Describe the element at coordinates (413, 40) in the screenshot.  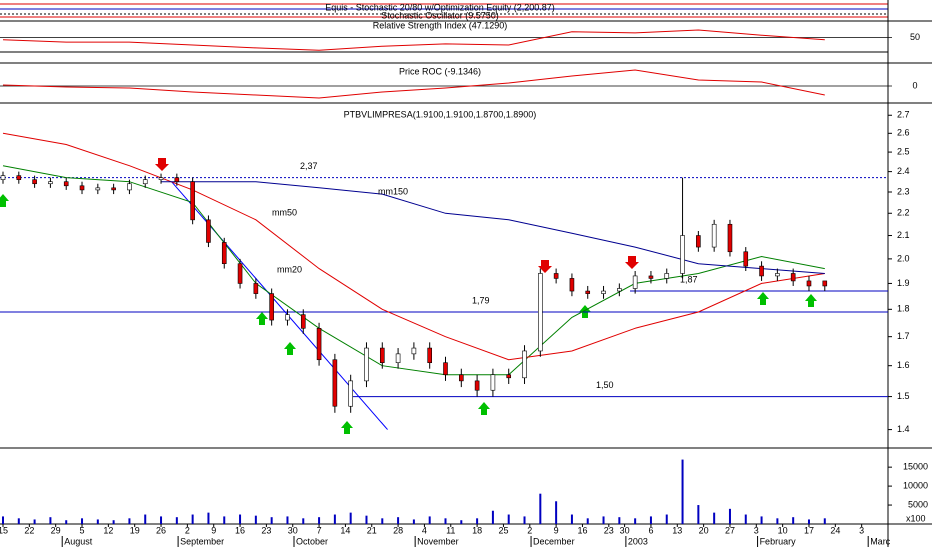
I see `indicator-line` at that location.